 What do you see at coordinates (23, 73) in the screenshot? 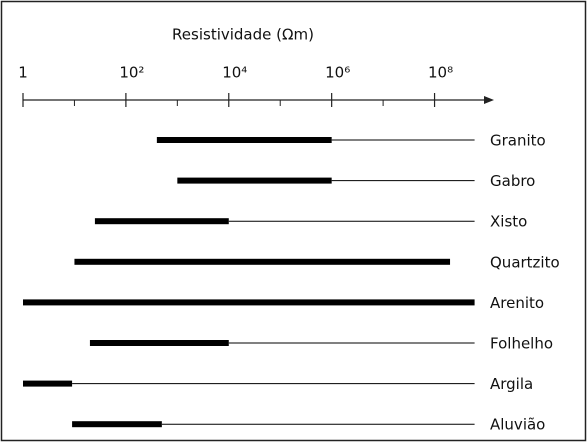
I see `x-tick-label: 1` at bounding box center [23, 73].